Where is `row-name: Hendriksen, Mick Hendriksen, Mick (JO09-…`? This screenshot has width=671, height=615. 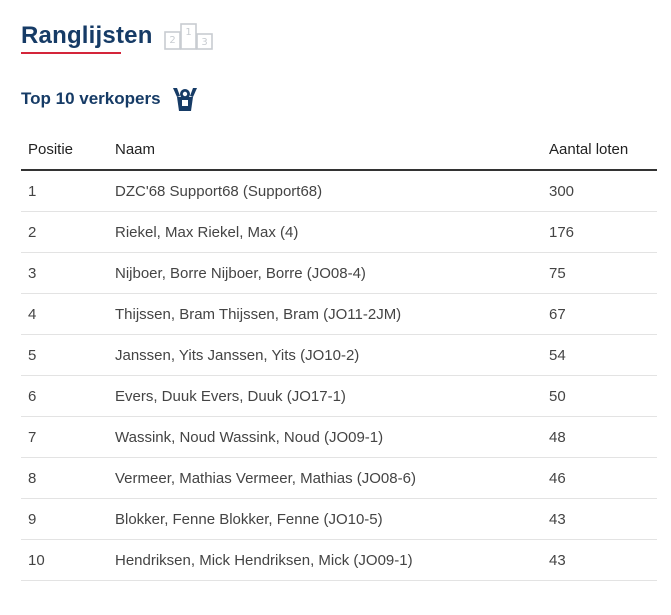
row-name: Hendriksen, Mick Hendriksen, Mick (JO09-… is located at coordinates (325, 560).